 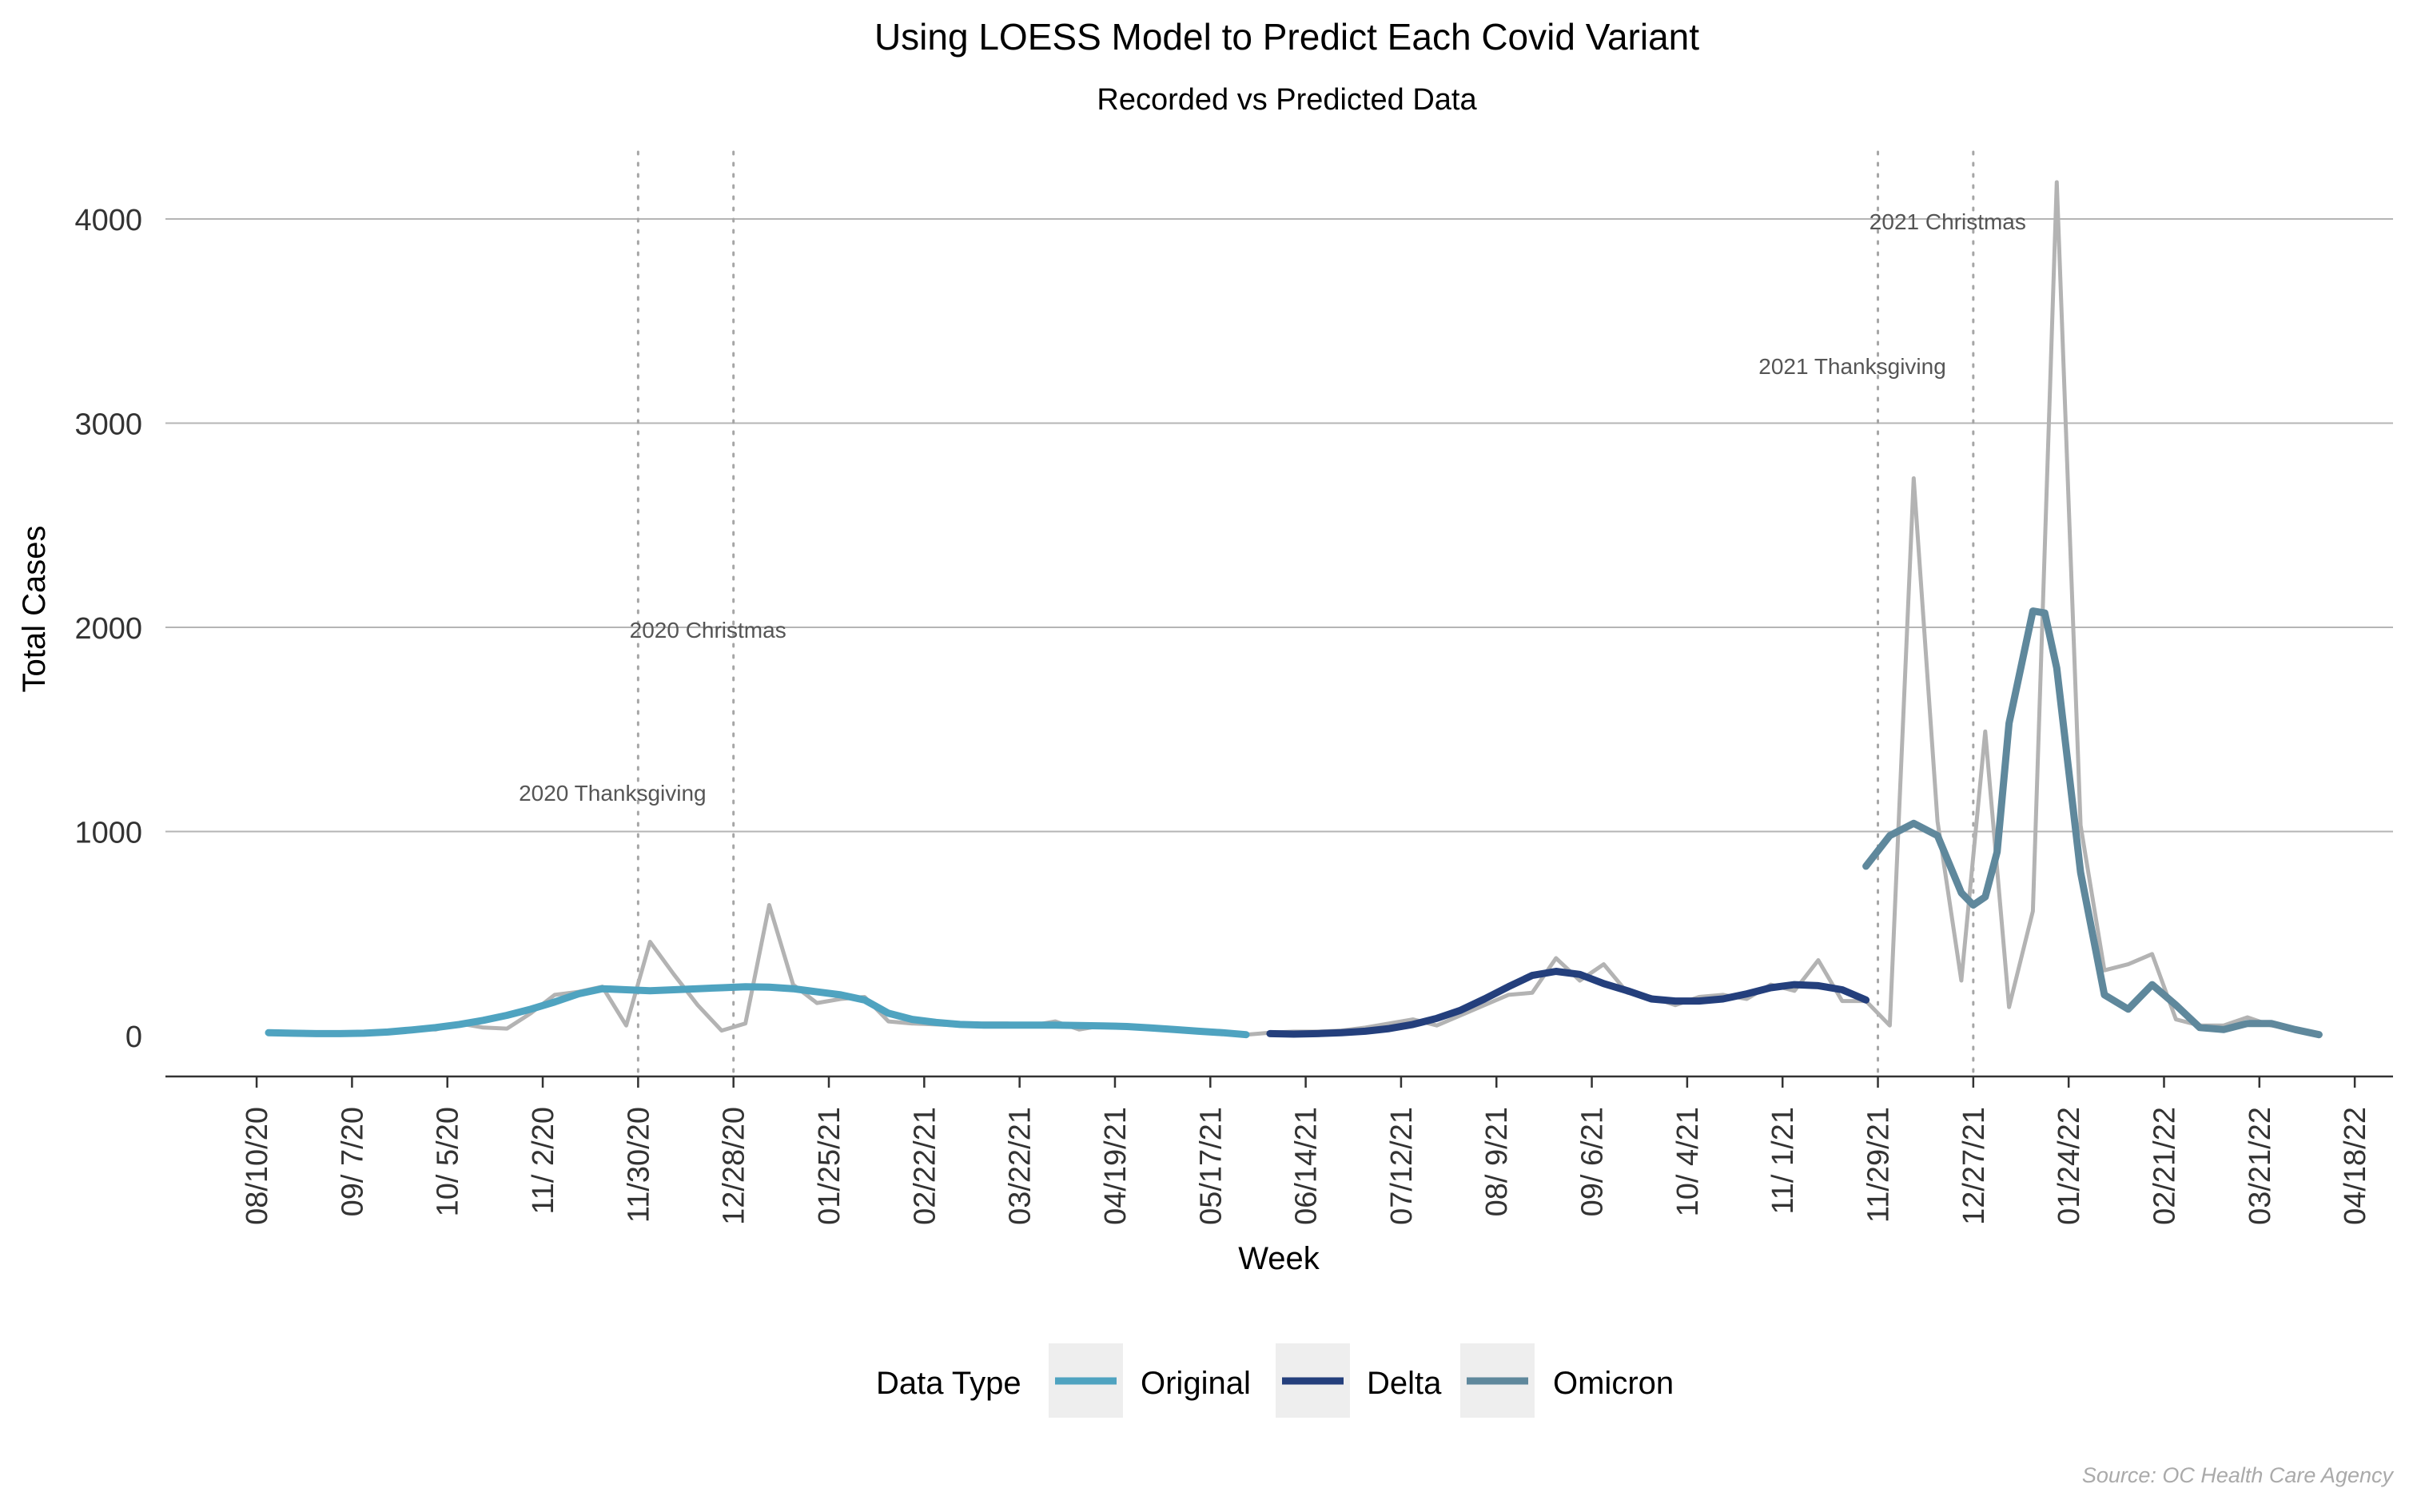 I want to click on x-tick-label-21: 03/21/22, so click(x=2260, y=1166).